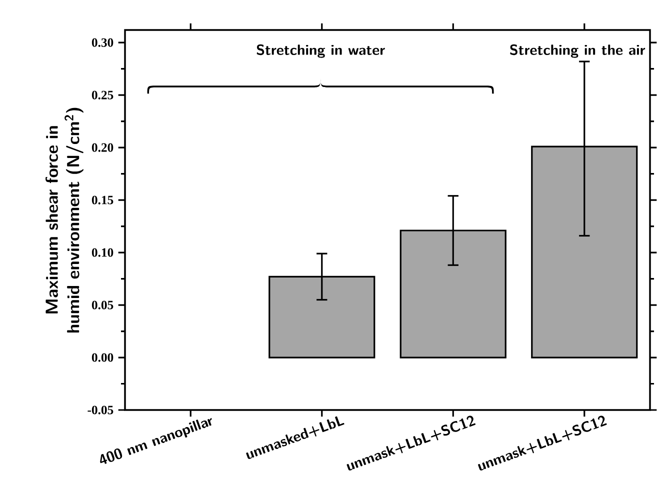 This screenshot has width=659, height=487. What do you see at coordinates (103, 95) in the screenshot?
I see `y-tick-label: 0.25` at bounding box center [103, 95].